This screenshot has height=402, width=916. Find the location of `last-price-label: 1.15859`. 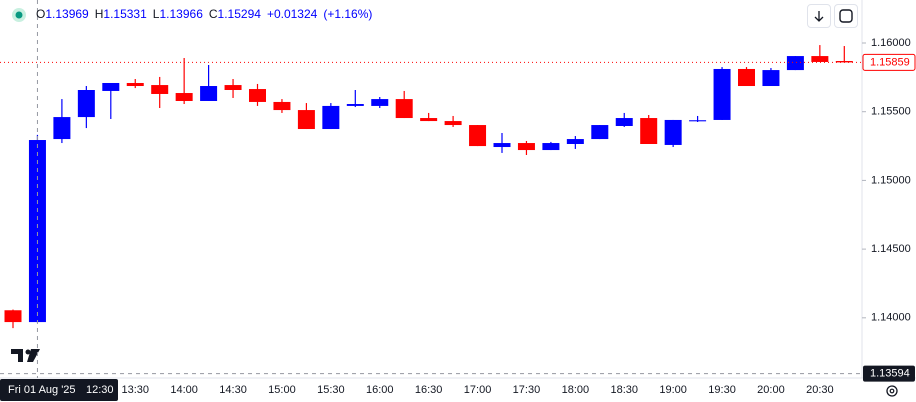

last-price-label: 1.15859 is located at coordinates (890, 62).